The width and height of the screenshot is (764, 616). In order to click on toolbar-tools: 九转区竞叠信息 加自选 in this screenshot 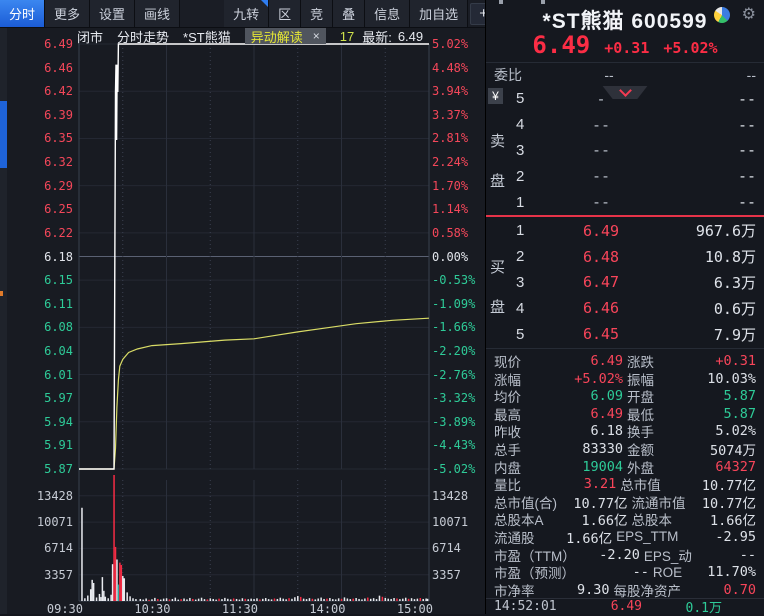, I will do `click(346, 13)`.